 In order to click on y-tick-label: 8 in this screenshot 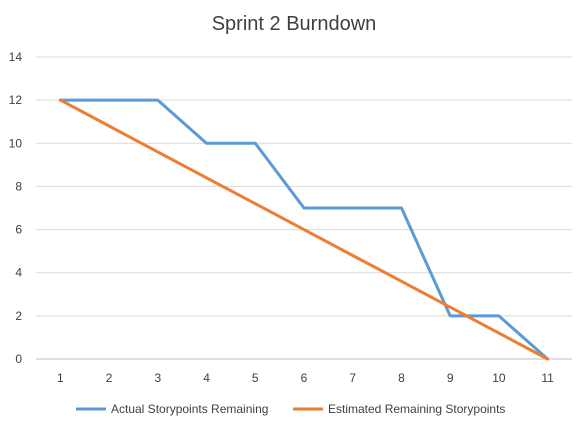, I will do `click(18, 186)`.